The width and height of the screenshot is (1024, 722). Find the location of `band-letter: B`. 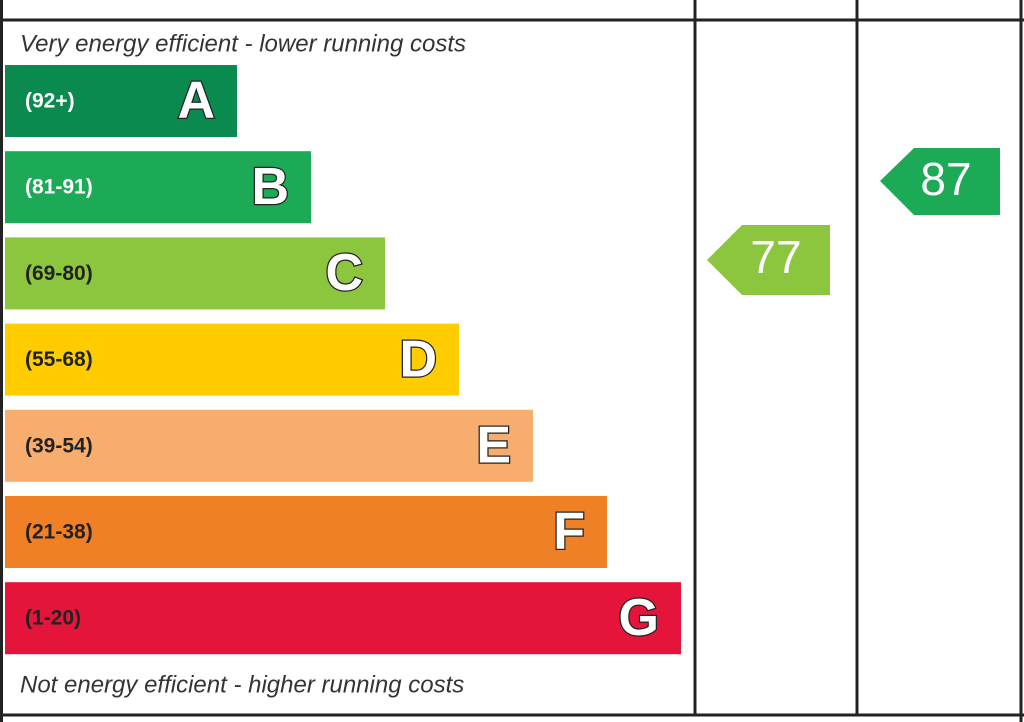

band-letter: B is located at coordinates (270, 187).